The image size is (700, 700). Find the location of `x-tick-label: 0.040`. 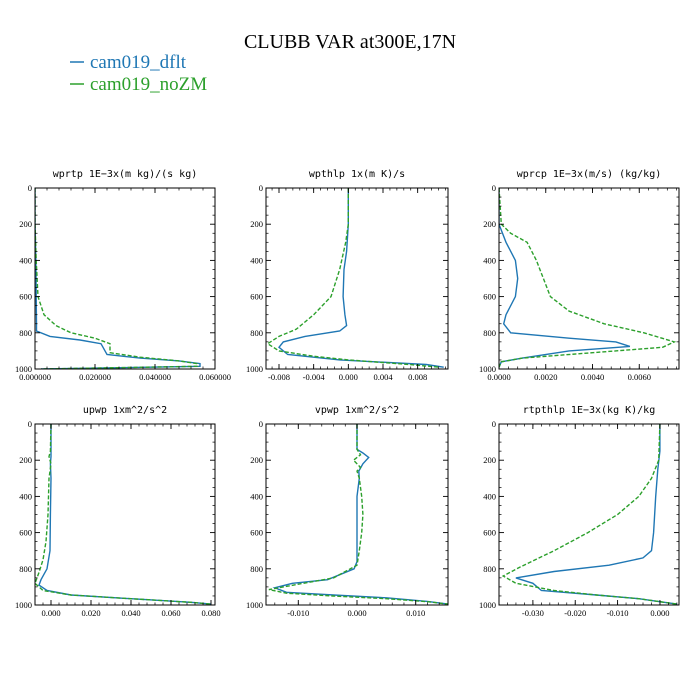

x-tick-label: 0.040 is located at coordinates (130, 613).